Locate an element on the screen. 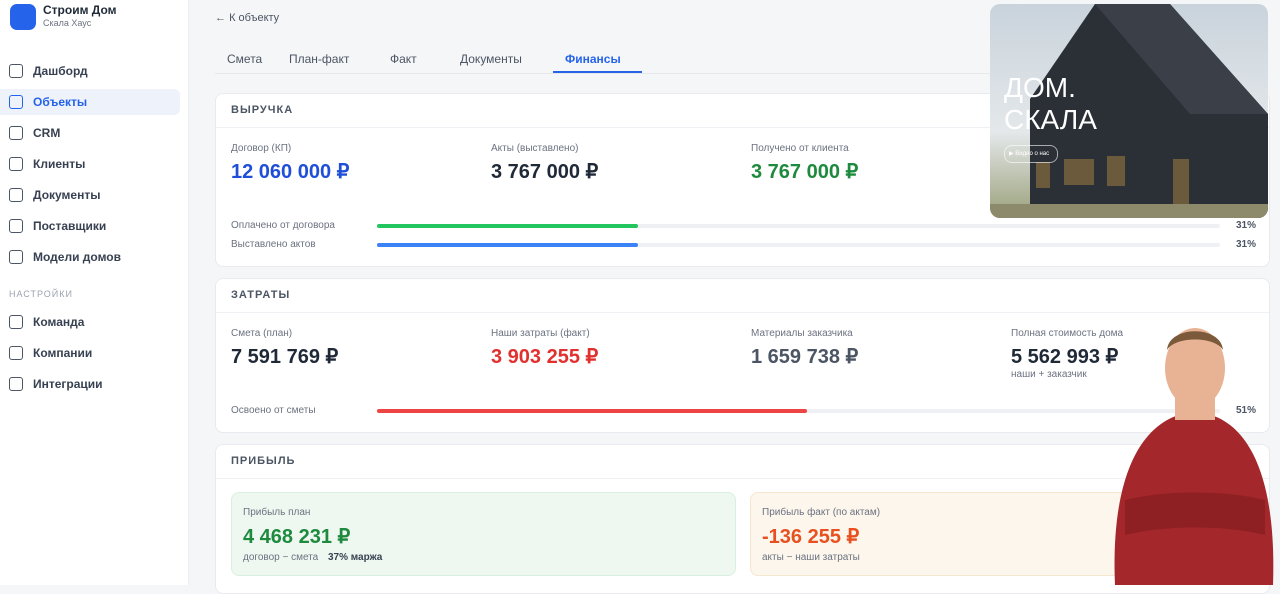 This screenshot has height=594, width=1280. metric-label: Полная стоимость дома is located at coordinates (1067, 333).